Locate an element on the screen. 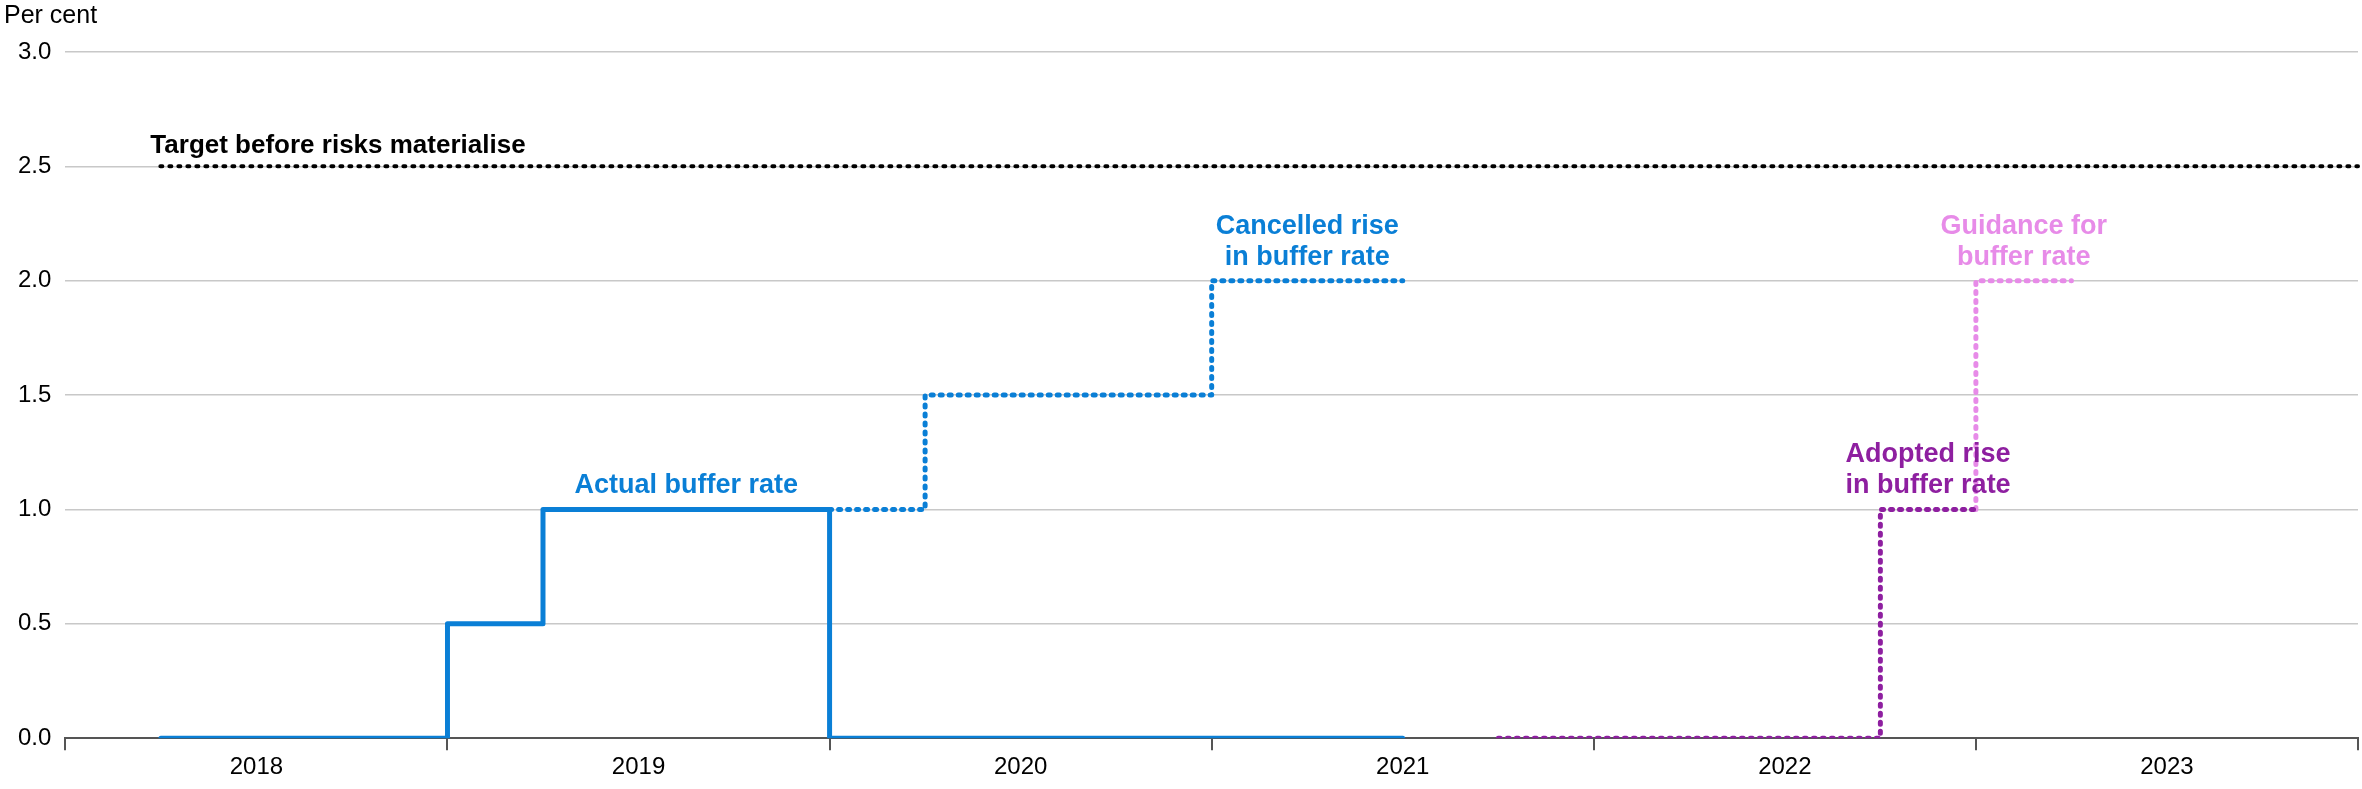 The height and width of the screenshot is (789, 2362). y-tick-label: 2.0 is located at coordinates (34, 279).